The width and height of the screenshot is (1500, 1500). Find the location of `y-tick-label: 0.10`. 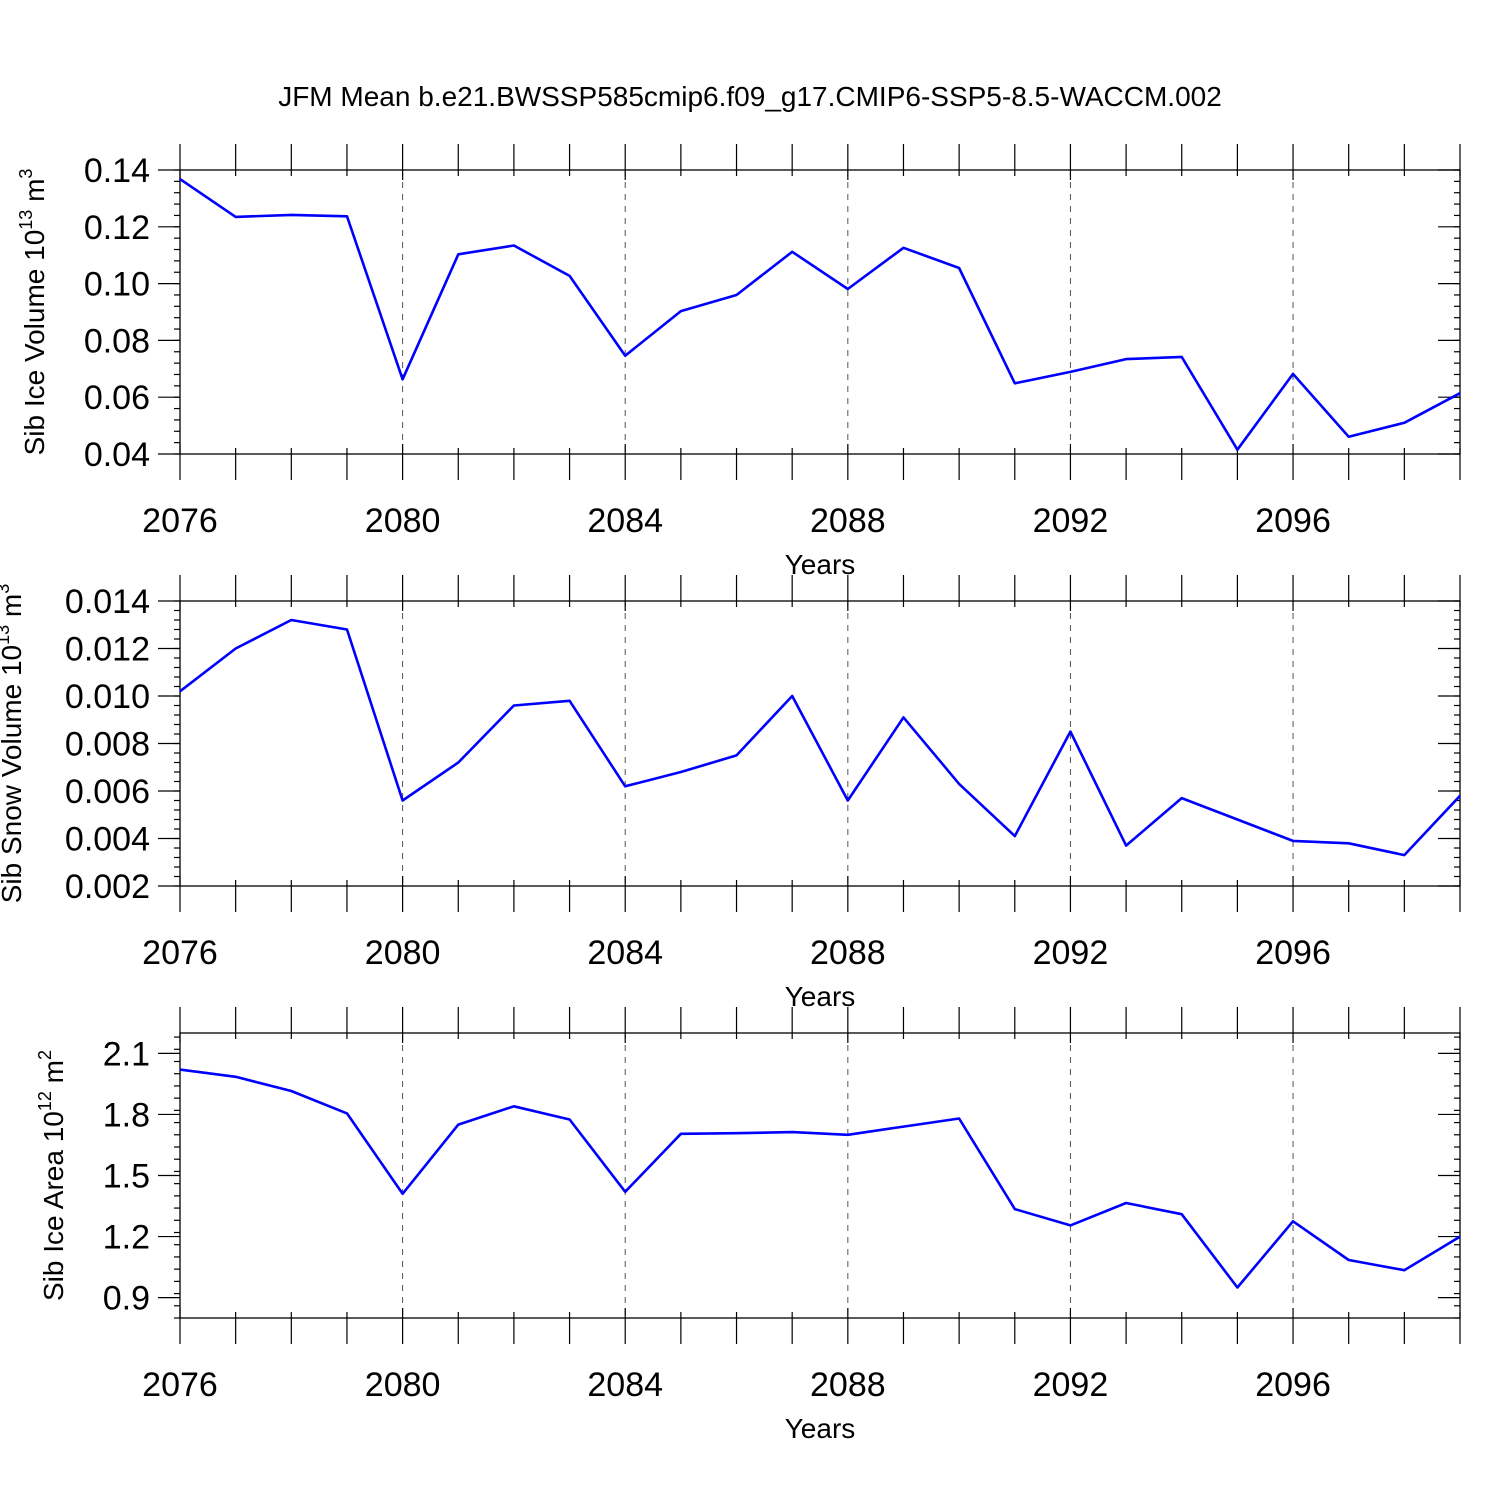

y-tick-label: 0.10 is located at coordinates (117, 285).